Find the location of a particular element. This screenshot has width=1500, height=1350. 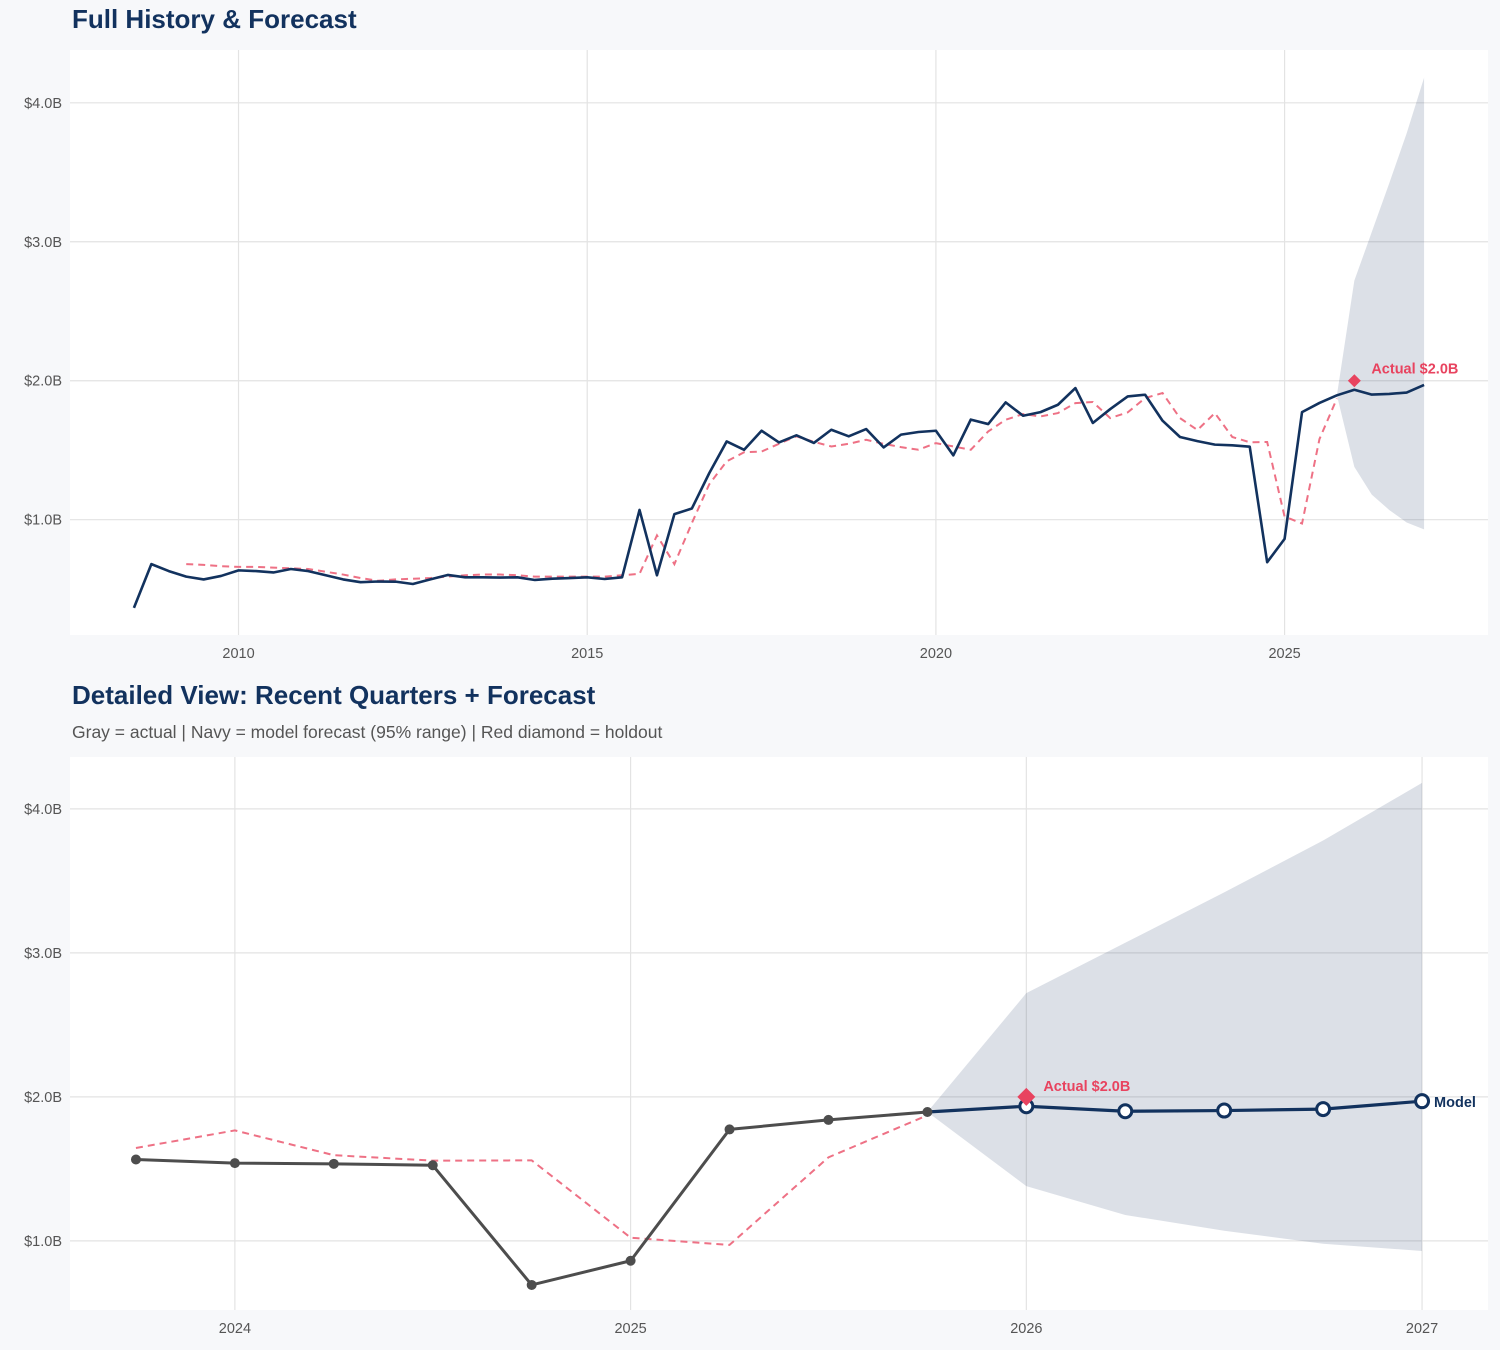

x-tick-label: 2026 is located at coordinates (1026, 1329).